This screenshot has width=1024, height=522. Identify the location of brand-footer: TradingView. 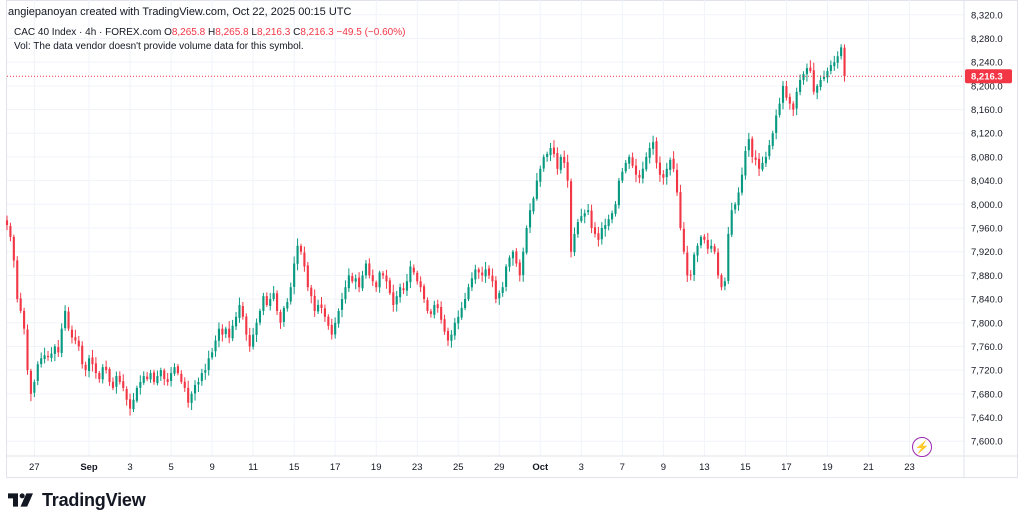
(77, 500).